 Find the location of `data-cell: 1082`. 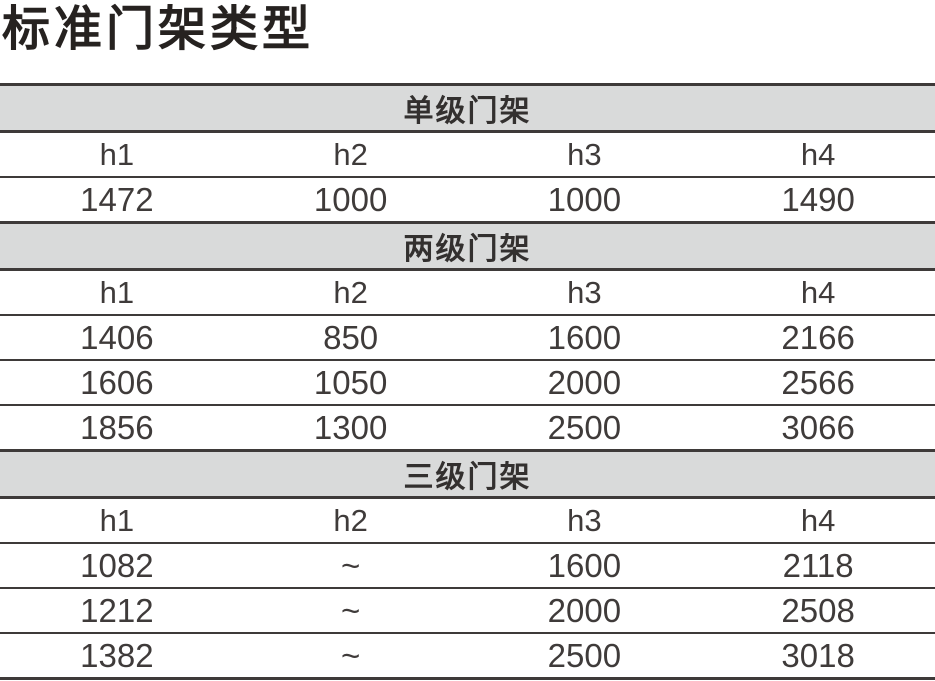

data-cell: 1082 is located at coordinates (117, 566).